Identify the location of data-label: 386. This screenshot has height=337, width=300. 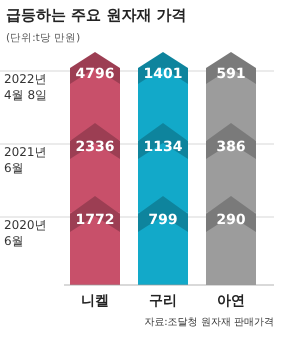
(231, 147).